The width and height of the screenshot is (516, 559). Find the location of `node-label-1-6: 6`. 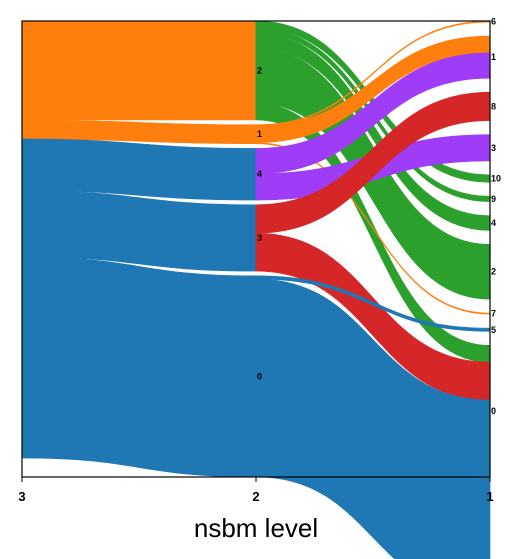

node-label-1-6: 6 is located at coordinates (493, 22).